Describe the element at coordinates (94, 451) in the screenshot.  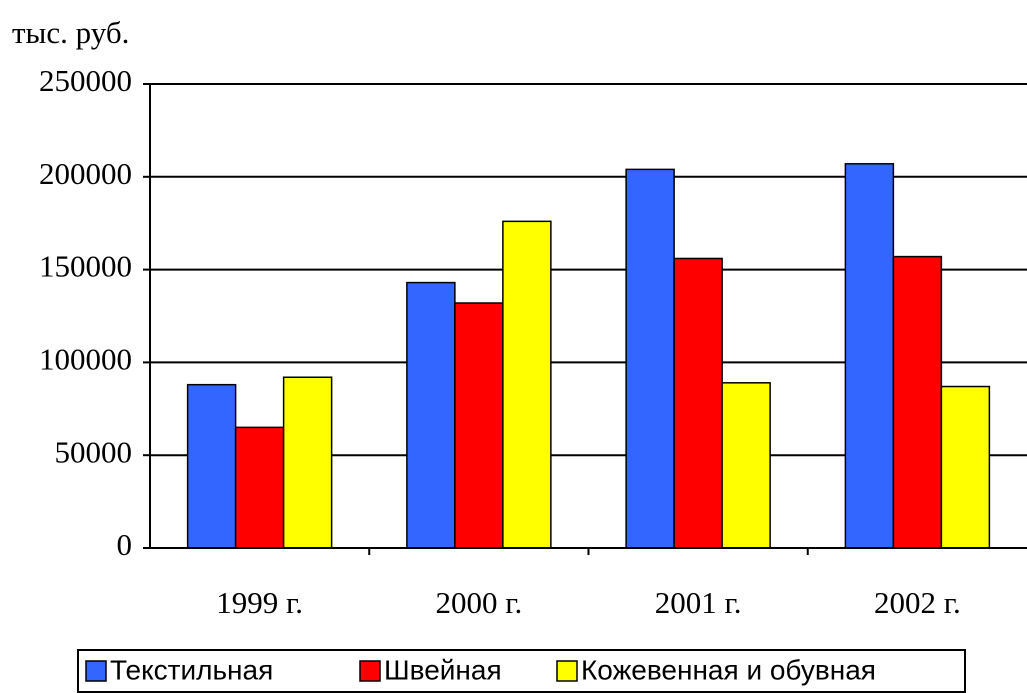
I see `y-tick-label: 50000` at that location.